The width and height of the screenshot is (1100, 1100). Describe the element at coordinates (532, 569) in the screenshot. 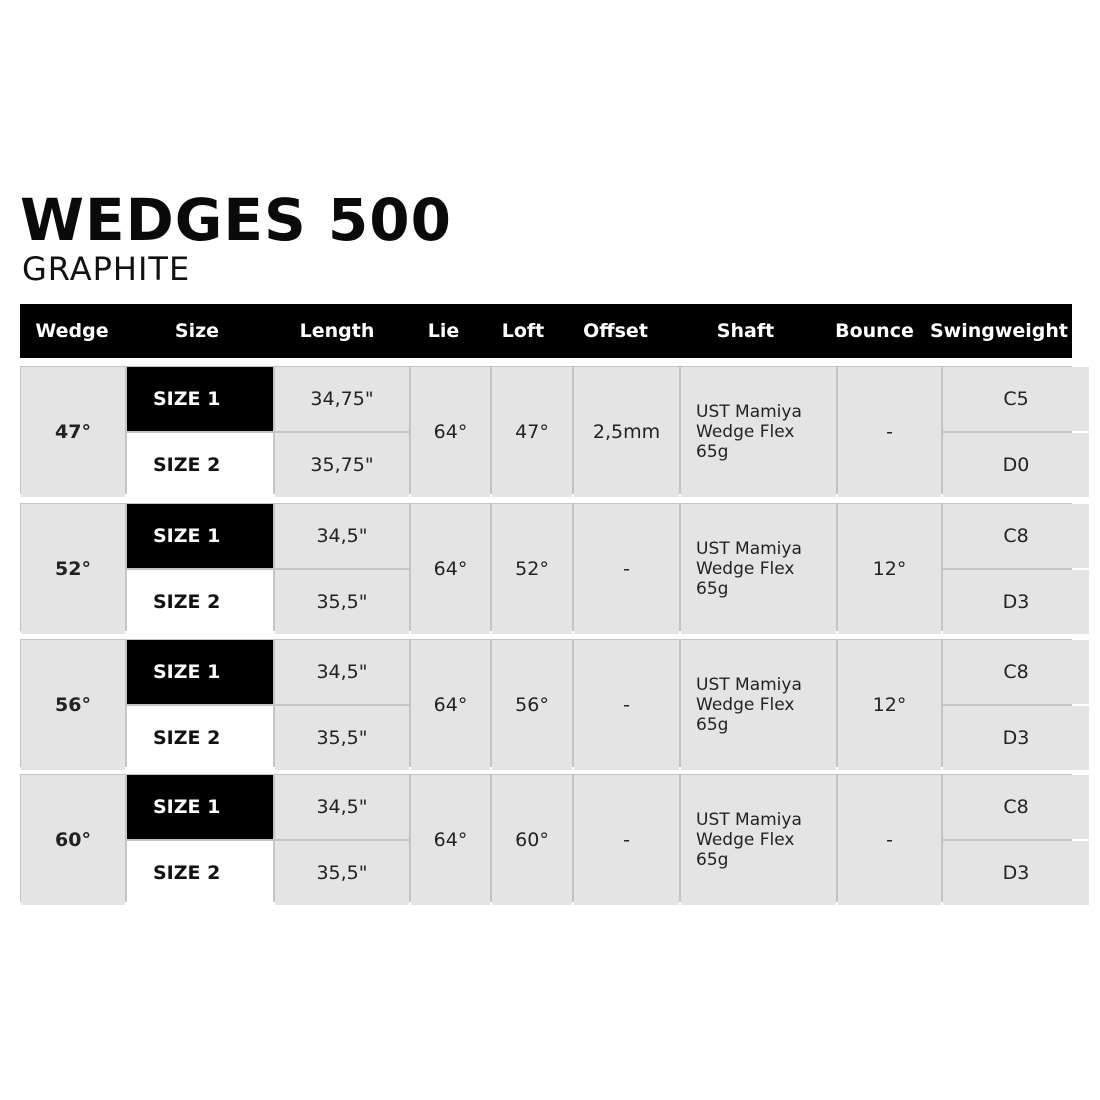

I see `loft-cell: 52°` at that location.